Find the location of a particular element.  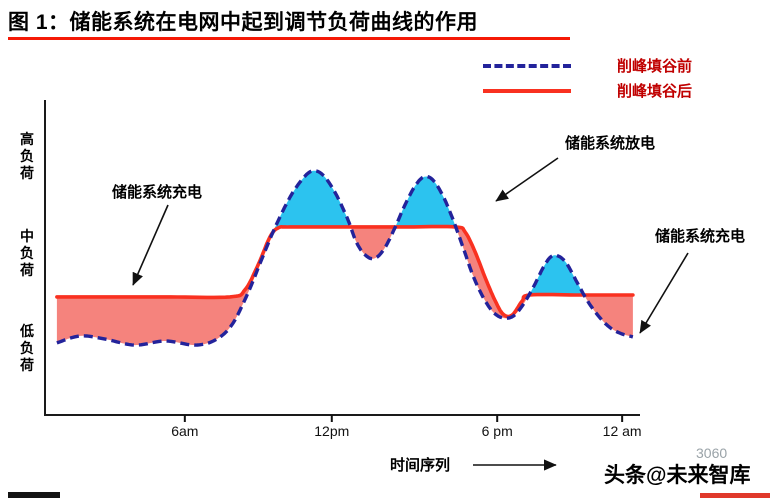

watermark: 头条@未来智库 is located at coordinates (677, 475).